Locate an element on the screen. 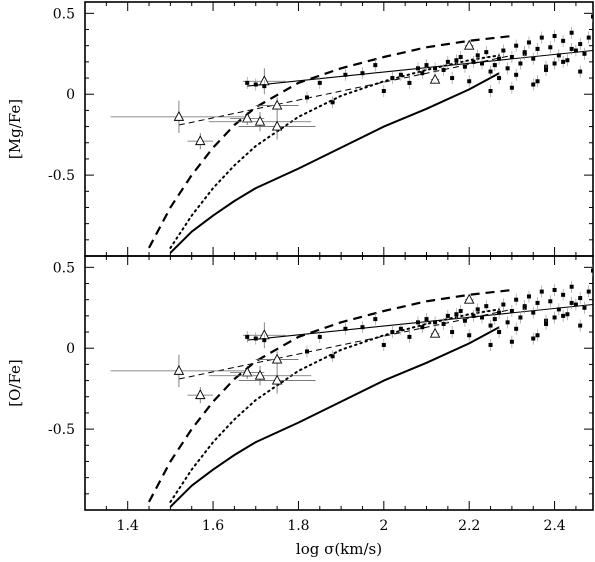 This screenshot has width=595, height=562. y-tick-label: 0 is located at coordinates (70, 95).